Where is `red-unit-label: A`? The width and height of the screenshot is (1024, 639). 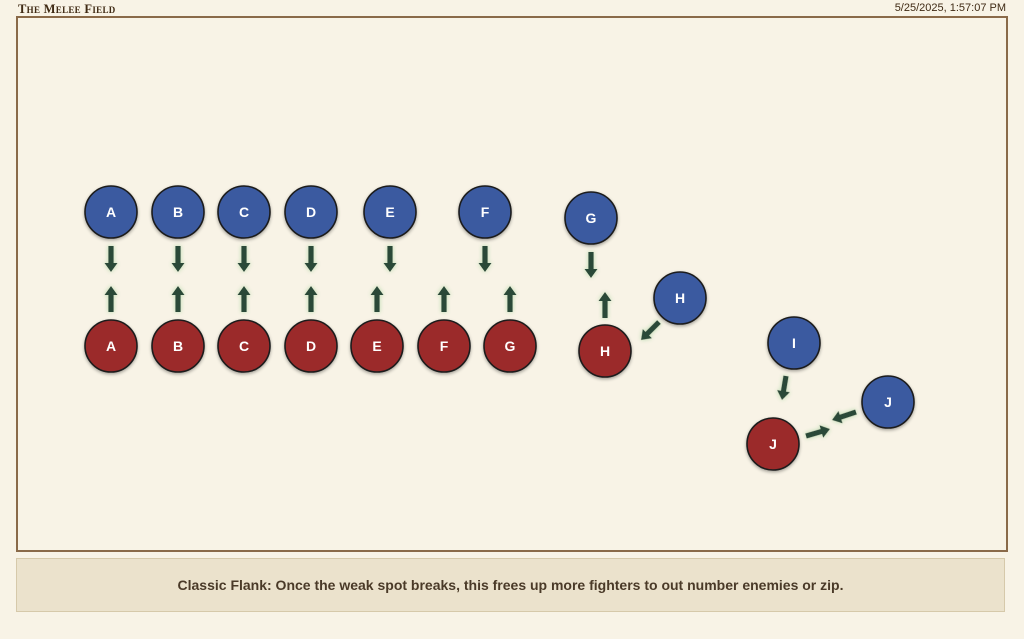 red-unit-label: A is located at coordinates (111, 346).